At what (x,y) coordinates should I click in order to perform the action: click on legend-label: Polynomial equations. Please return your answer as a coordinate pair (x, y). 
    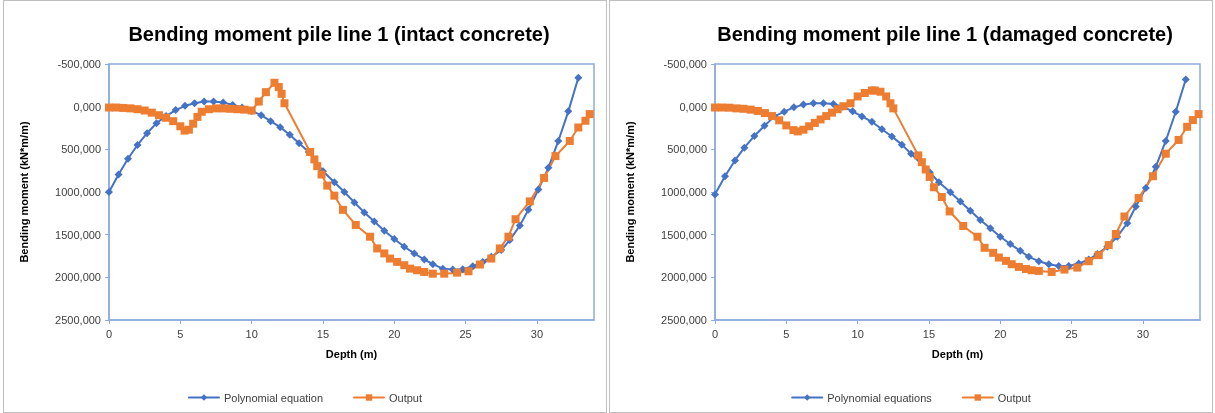
    Looking at the image, I should click on (880, 397).